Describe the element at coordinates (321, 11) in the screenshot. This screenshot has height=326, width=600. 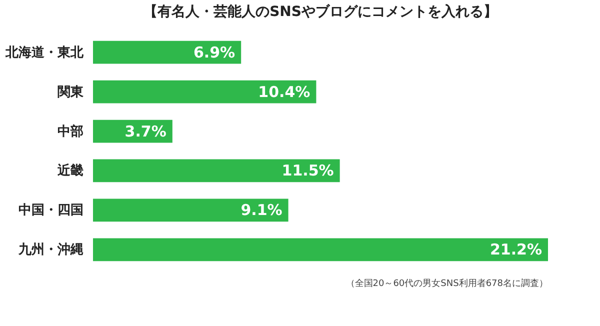
I see `chart-title: 【有名人・芸能人のSNSやブログにコメントを入れる】` at that location.